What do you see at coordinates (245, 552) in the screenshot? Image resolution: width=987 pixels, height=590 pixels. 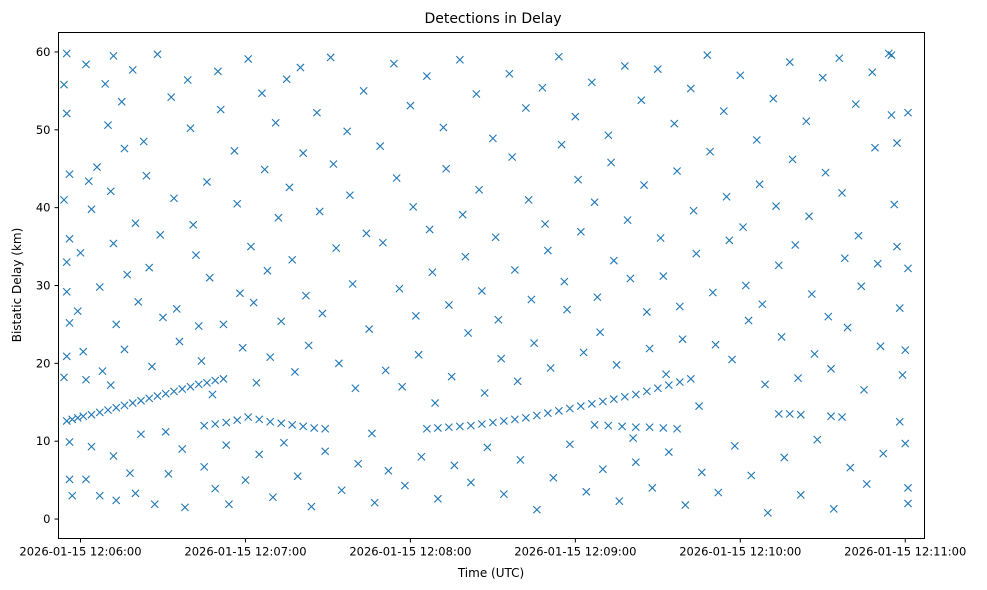 I see `x-tick-label: 2026-01-15 12:07:00` at bounding box center [245, 552].